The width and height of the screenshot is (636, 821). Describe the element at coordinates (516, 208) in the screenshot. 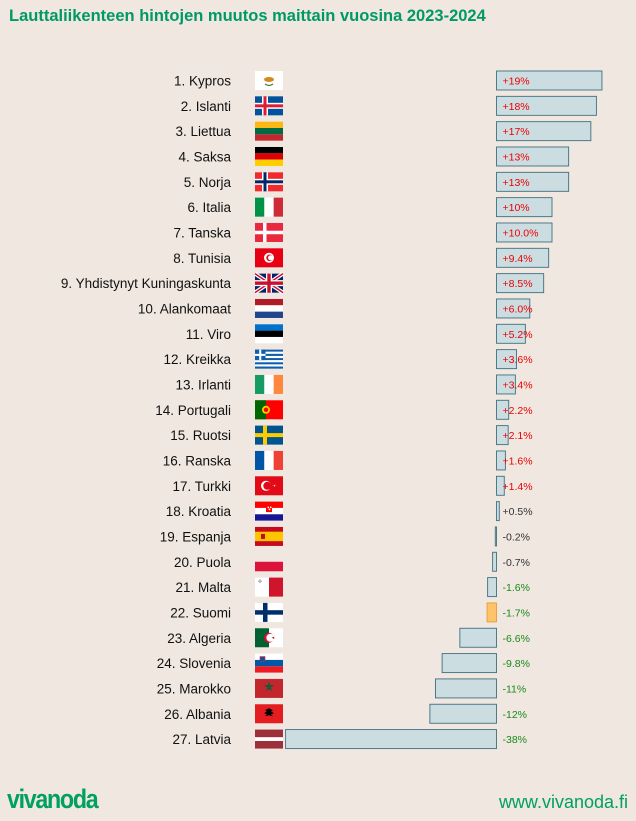

I see `value-label: +10%` at that location.